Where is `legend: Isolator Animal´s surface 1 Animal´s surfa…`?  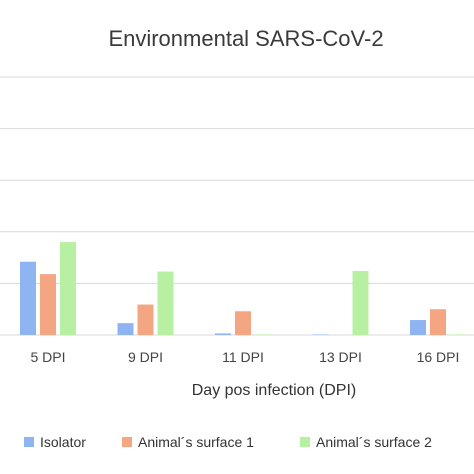
legend: Isolator Animal´s surface 1 Animal´s surfa… is located at coordinates (228, 442).